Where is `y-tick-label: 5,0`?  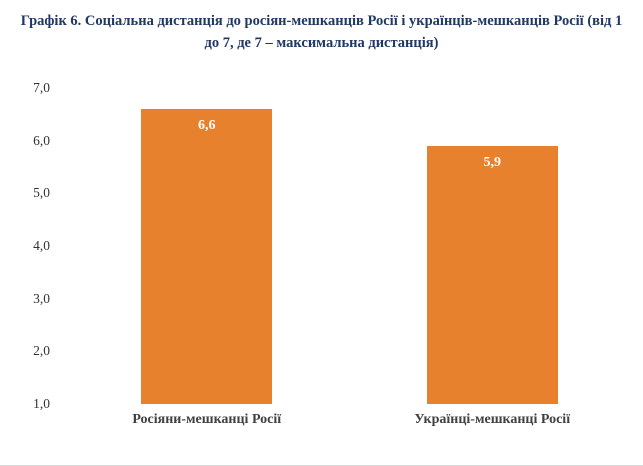
y-tick-label: 5,0 is located at coordinates (41, 193).